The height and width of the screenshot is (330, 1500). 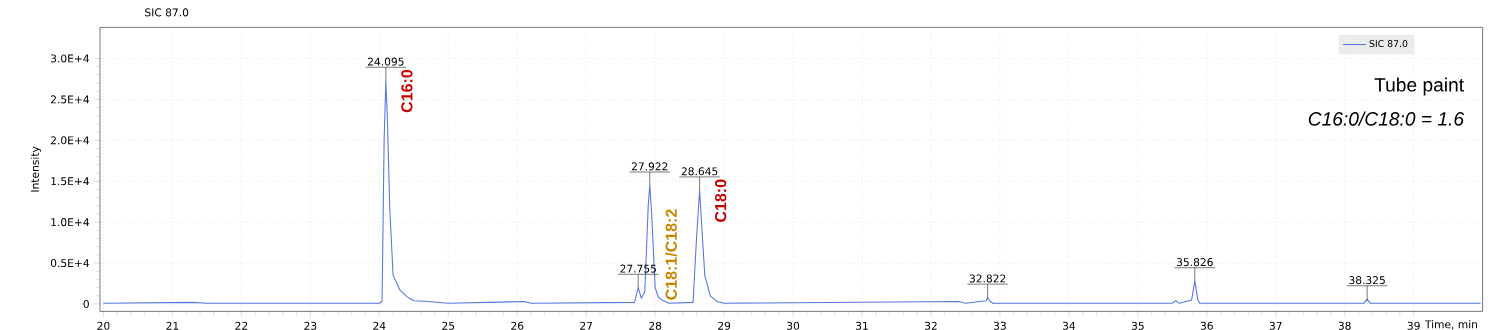 I want to click on y-tick-label: 2.5E+4, so click(x=70, y=99).